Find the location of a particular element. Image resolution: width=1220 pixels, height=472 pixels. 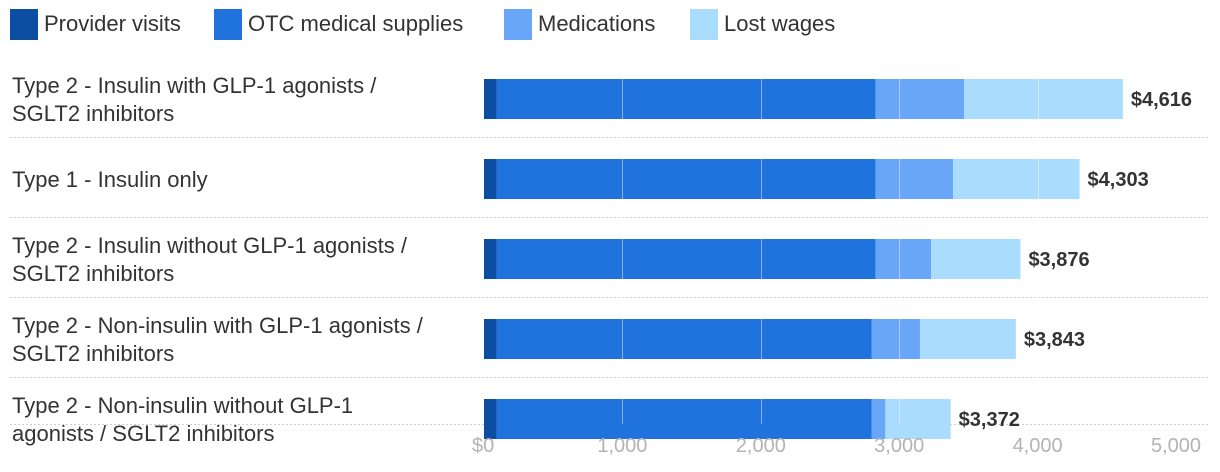

x-tick-label: 3,000 is located at coordinates (899, 446).